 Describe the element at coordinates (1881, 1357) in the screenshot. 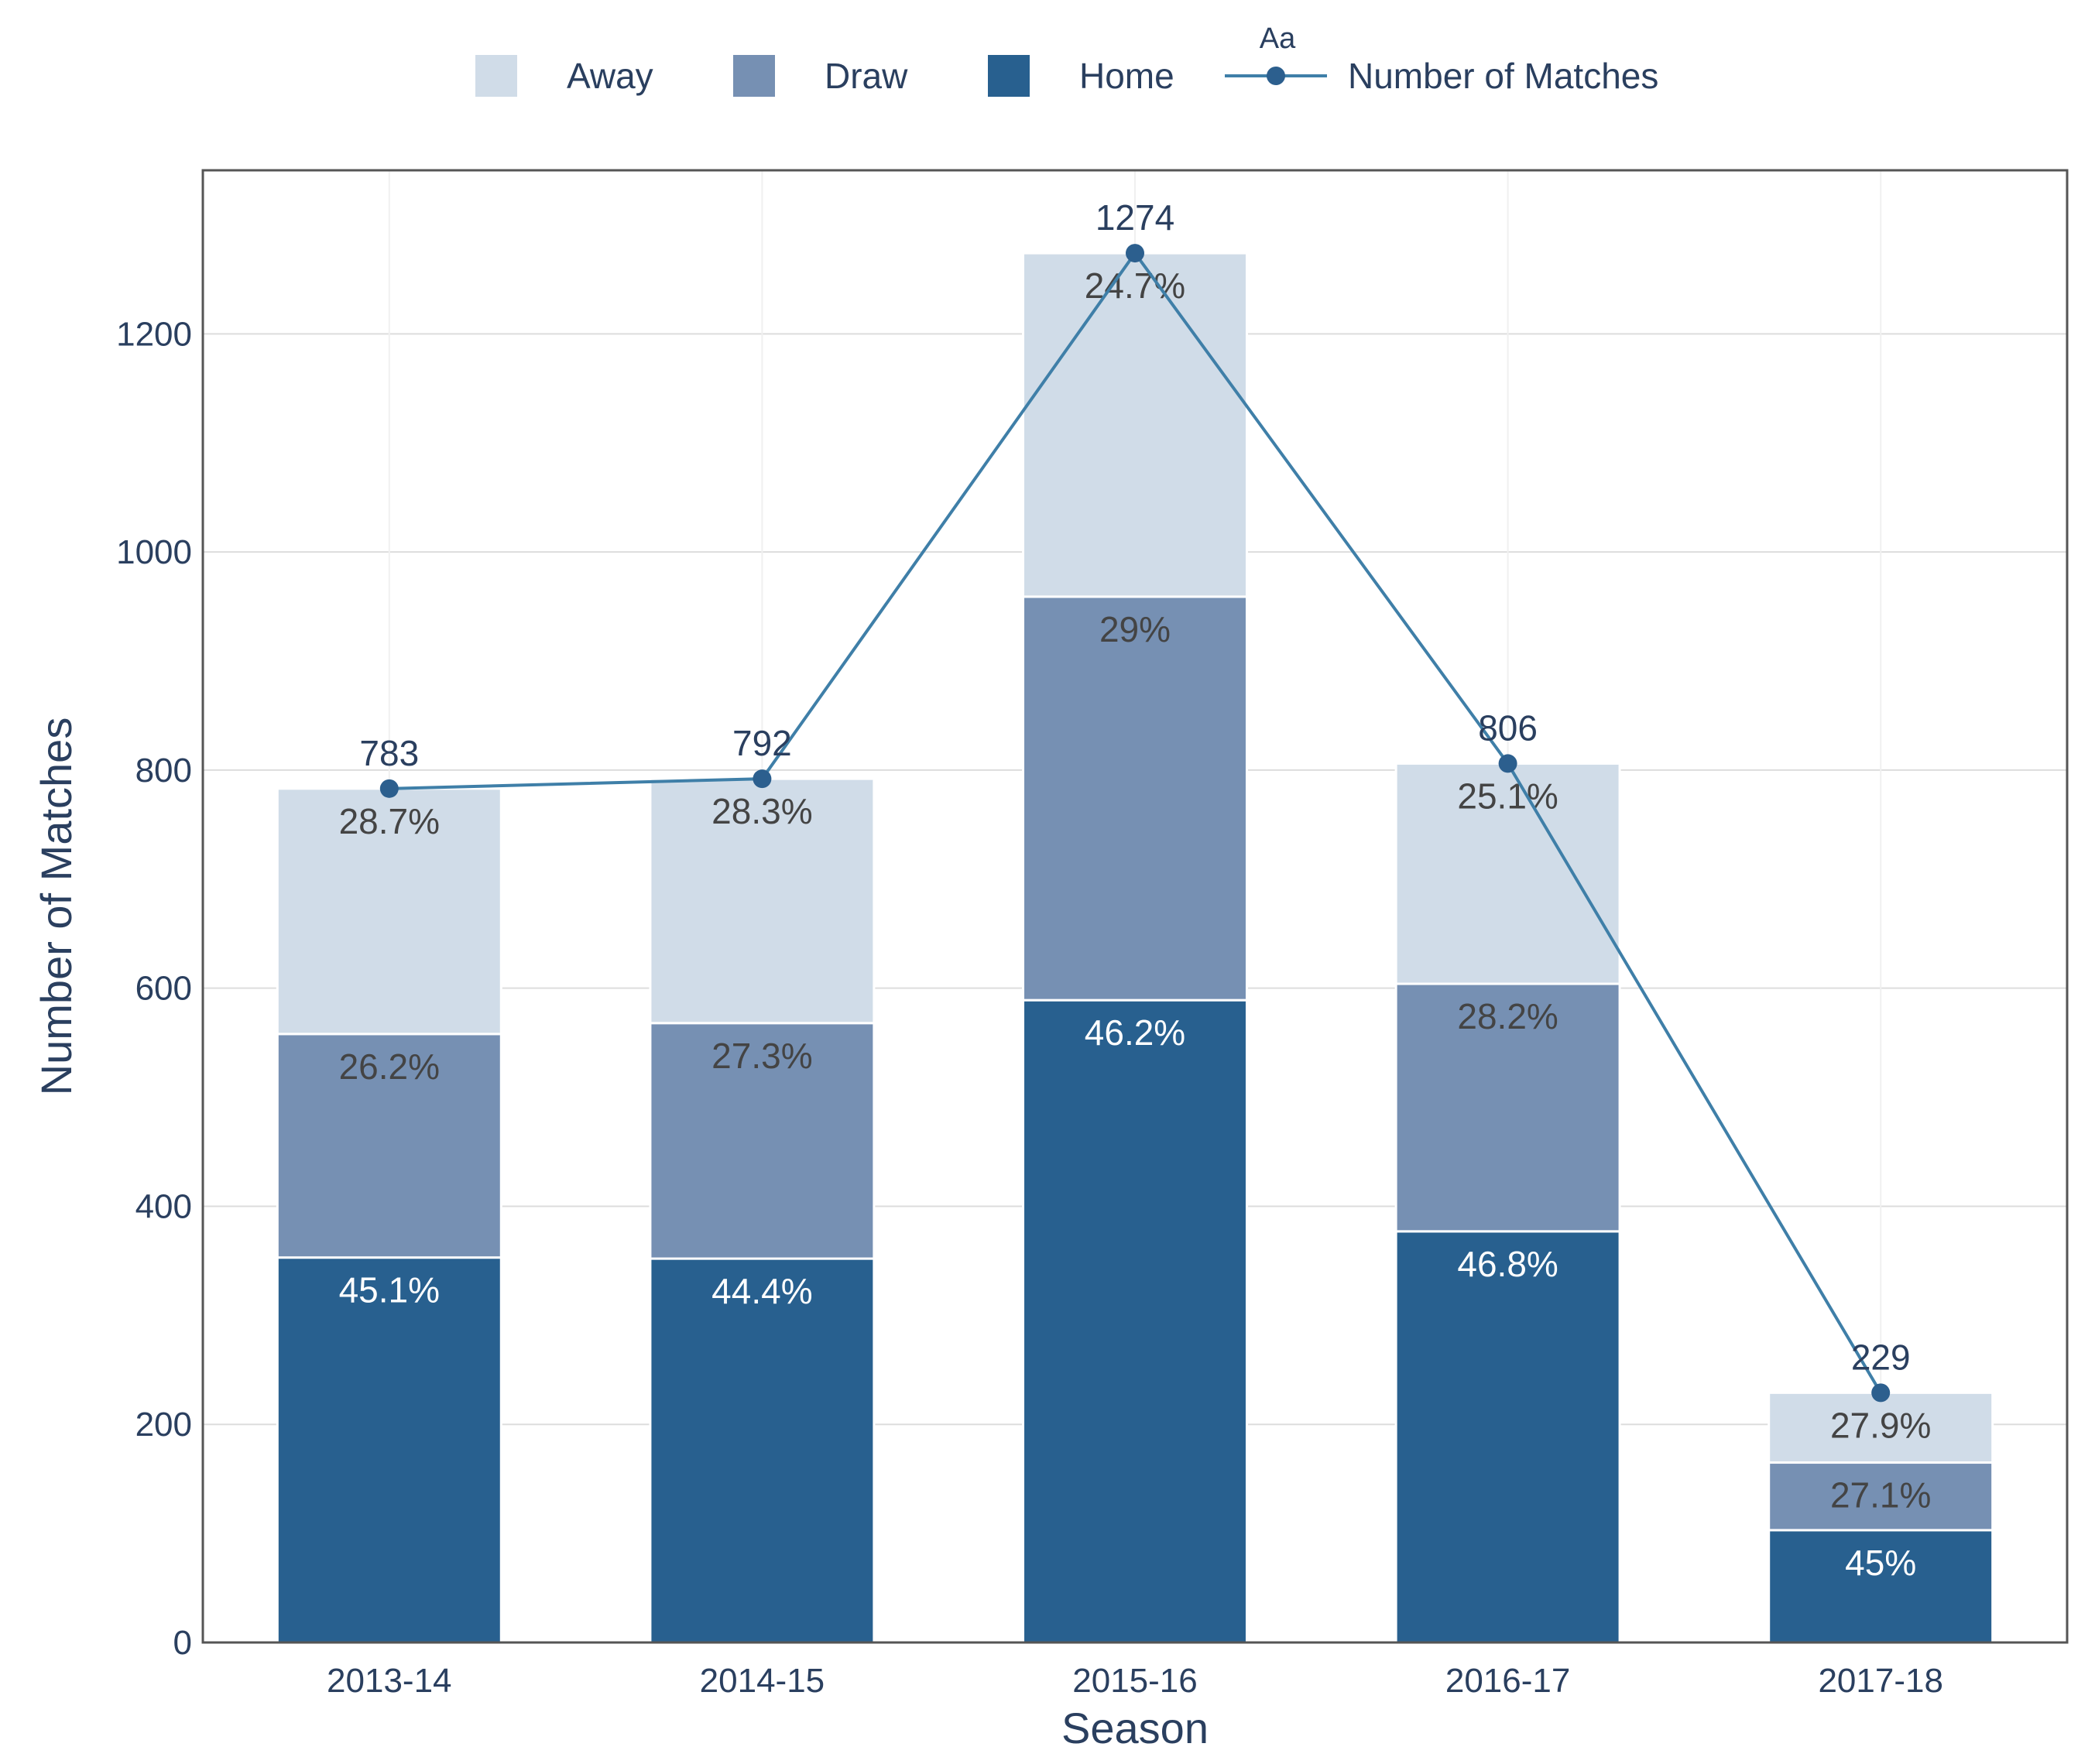

I see `total-label: 229` at that location.